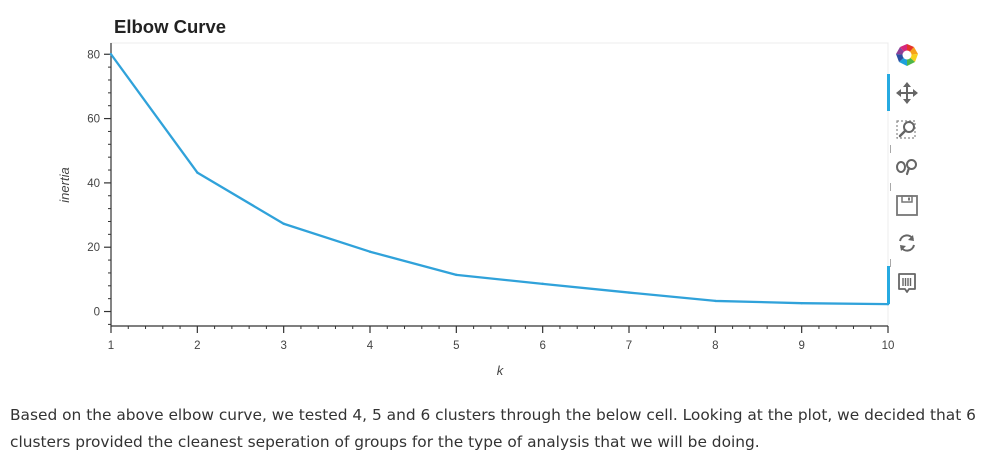 This screenshot has width=994, height=472. What do you see at coordinates (801, 346) in the screenshot?
I see `x-tick-label: 9` at bounding box center [801, 346].